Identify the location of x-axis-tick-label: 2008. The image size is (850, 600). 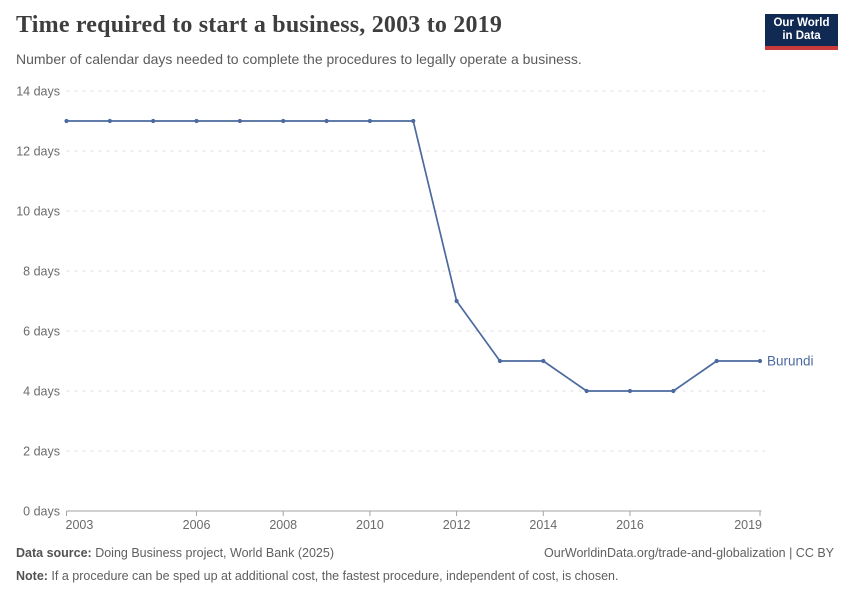
(283, 525).